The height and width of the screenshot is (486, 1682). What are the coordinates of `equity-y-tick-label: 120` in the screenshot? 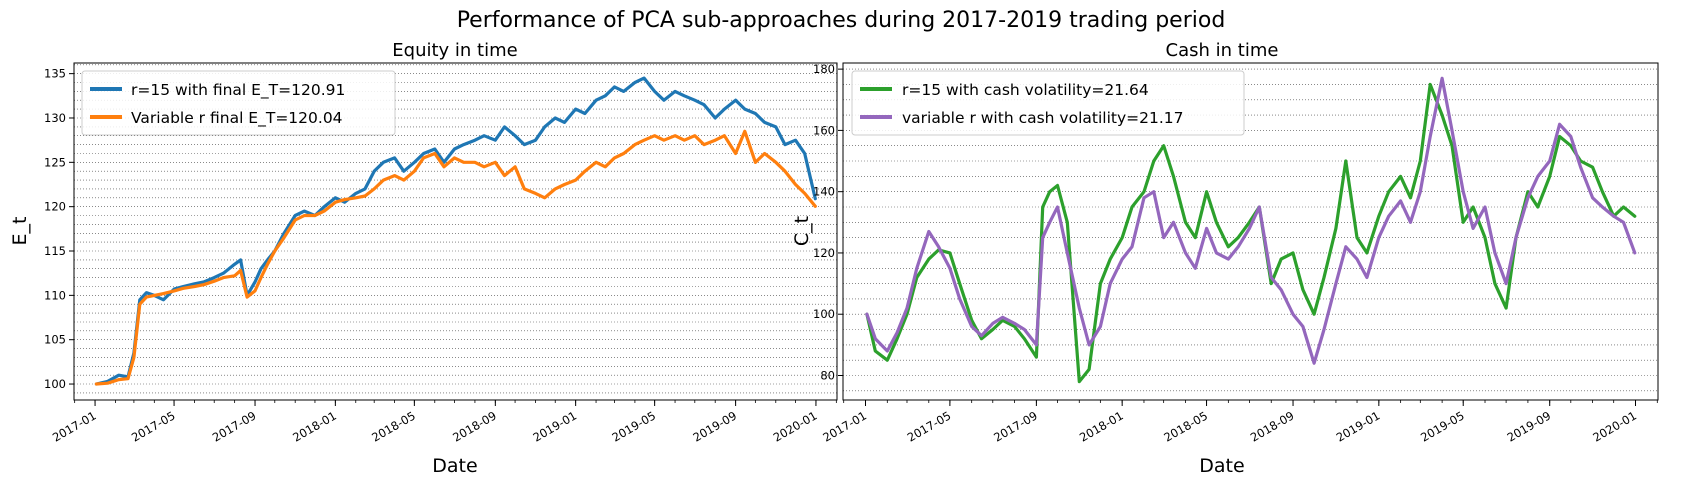 It's located at (55, 207).